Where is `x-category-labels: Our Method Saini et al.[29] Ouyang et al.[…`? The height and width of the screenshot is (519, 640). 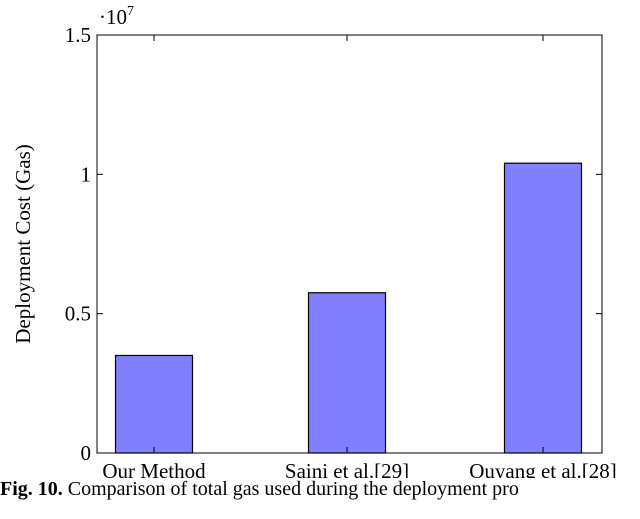 x-category-labels: Our Method Saini et al.[29] Ouyang et al.[… is located at coordinates (359, 468).